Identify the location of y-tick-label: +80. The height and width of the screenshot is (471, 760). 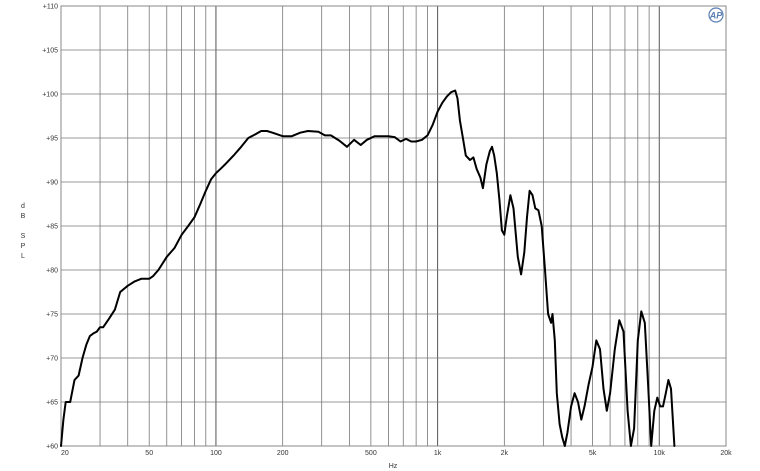
(52, 271).